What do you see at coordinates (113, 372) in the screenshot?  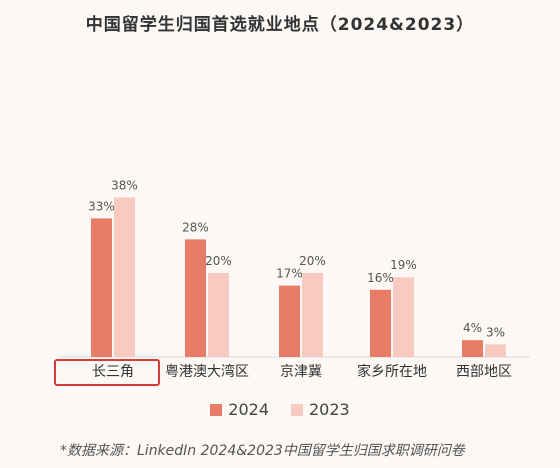 I see `category-label-0: 长三角` at bounding box center [113, 372].